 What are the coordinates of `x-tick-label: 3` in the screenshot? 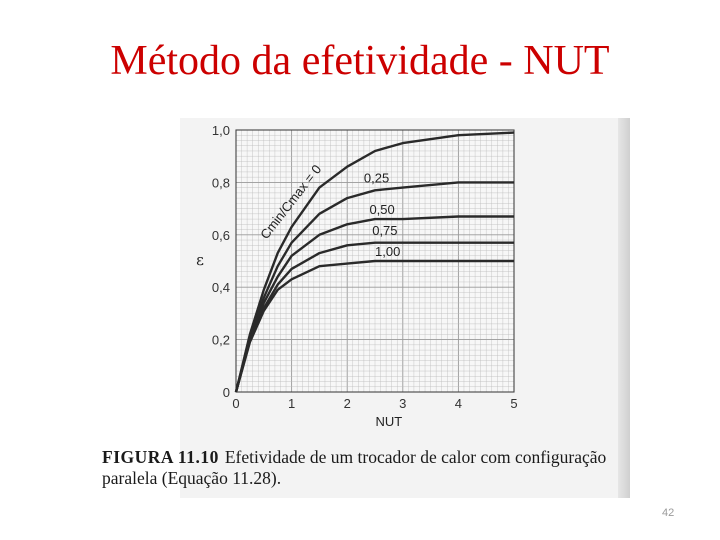 It's located at (402, 403).